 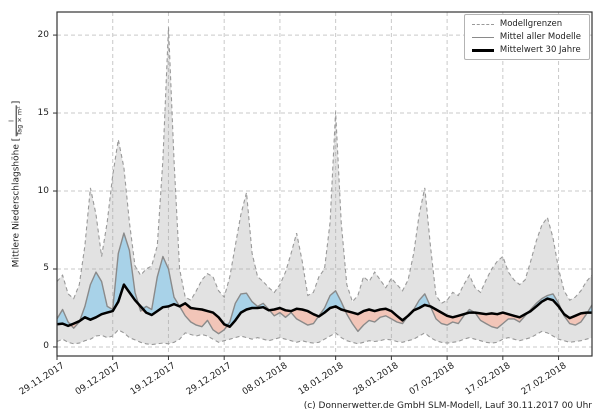 What do you see at coordinates (16, 206) in the screenshot?
I see `y-axis-label-text: Mittlere Niederschlagshöhe` at bounding box center [16, 206].